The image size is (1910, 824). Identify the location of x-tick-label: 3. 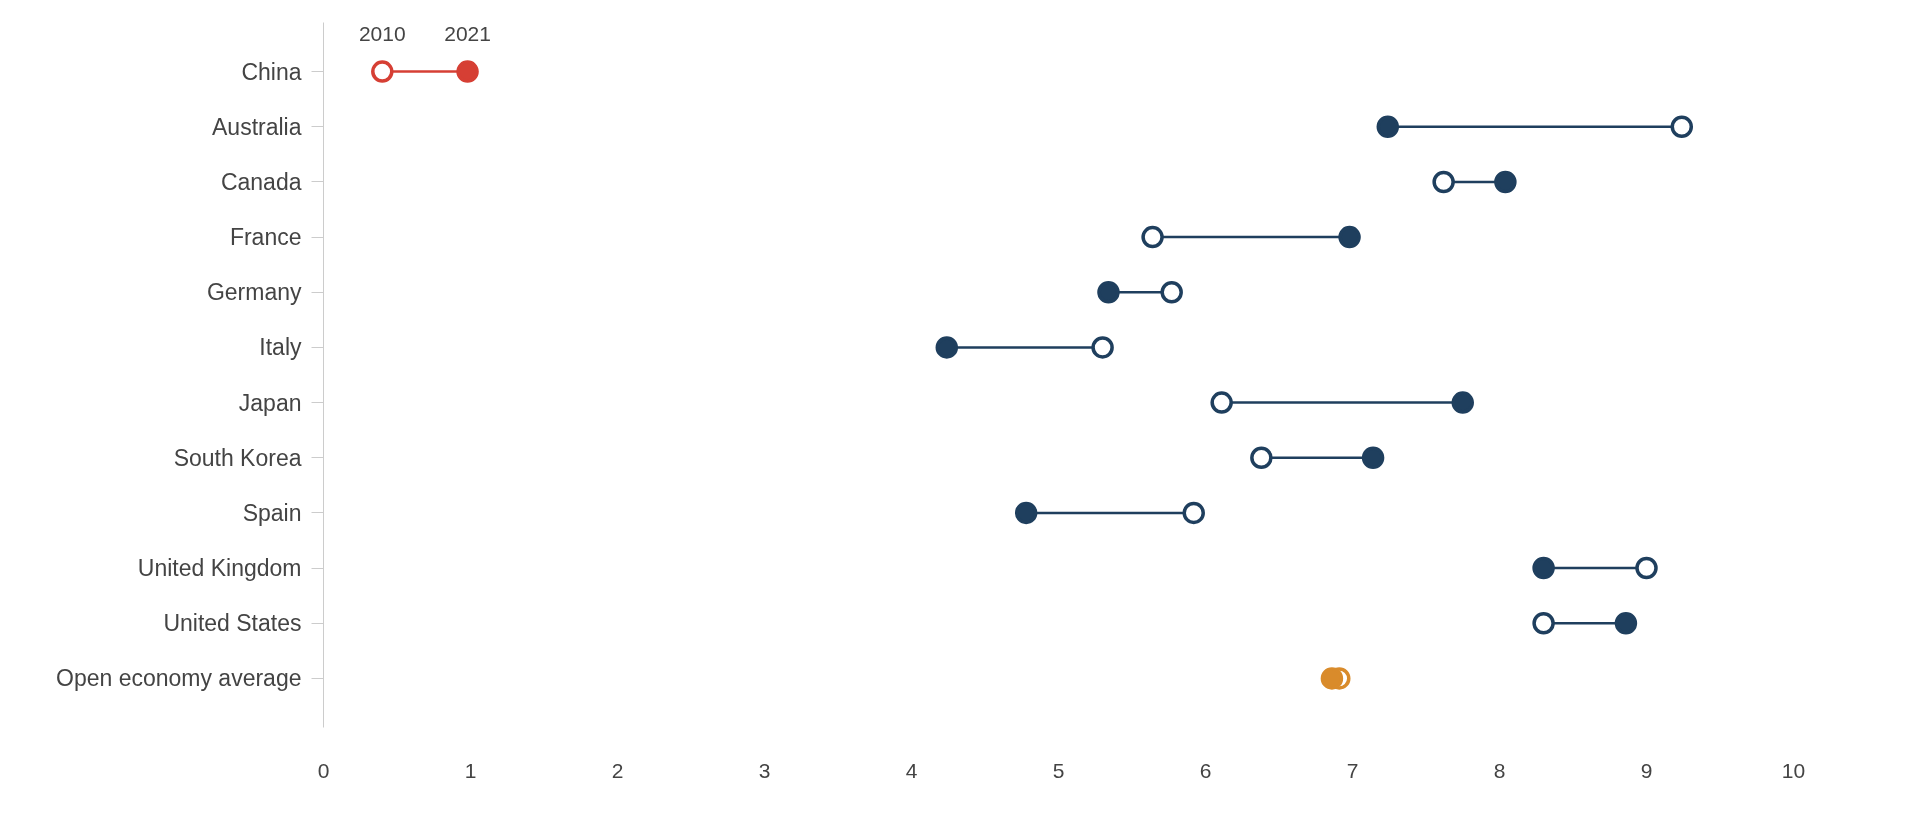
(764, 770).